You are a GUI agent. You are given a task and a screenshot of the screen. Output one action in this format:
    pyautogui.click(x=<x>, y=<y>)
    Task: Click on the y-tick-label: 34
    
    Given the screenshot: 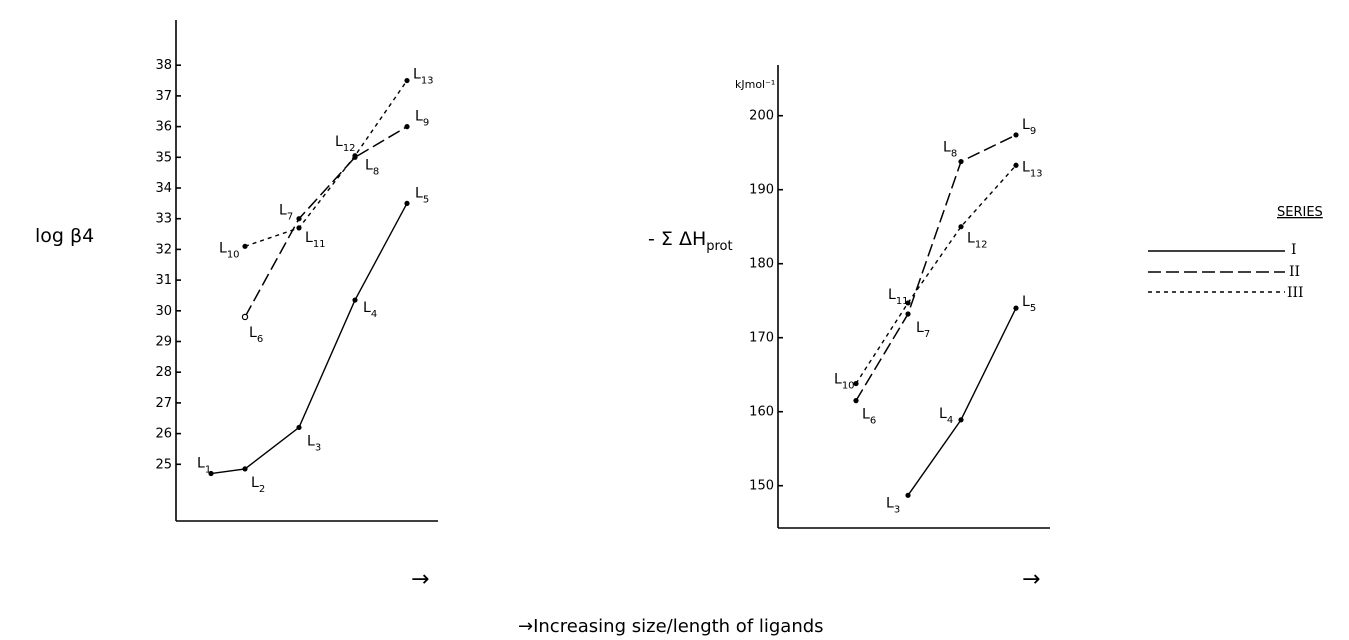 What is the action you would take?
    pyautogui.click(x=163, y=188)
    